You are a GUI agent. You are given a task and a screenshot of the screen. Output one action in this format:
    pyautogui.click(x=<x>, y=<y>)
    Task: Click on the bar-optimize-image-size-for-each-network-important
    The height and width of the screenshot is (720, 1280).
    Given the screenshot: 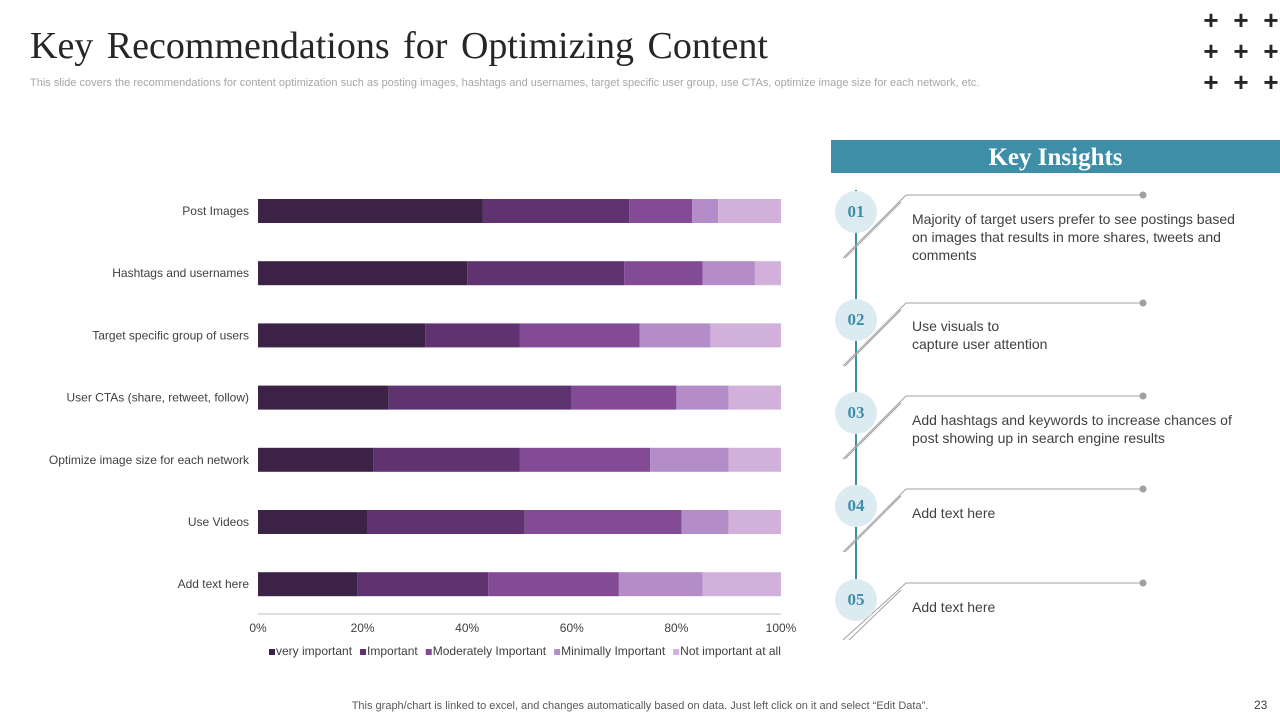 What is the action you would take?
    pyautogui.click(x=446, y=459)
    